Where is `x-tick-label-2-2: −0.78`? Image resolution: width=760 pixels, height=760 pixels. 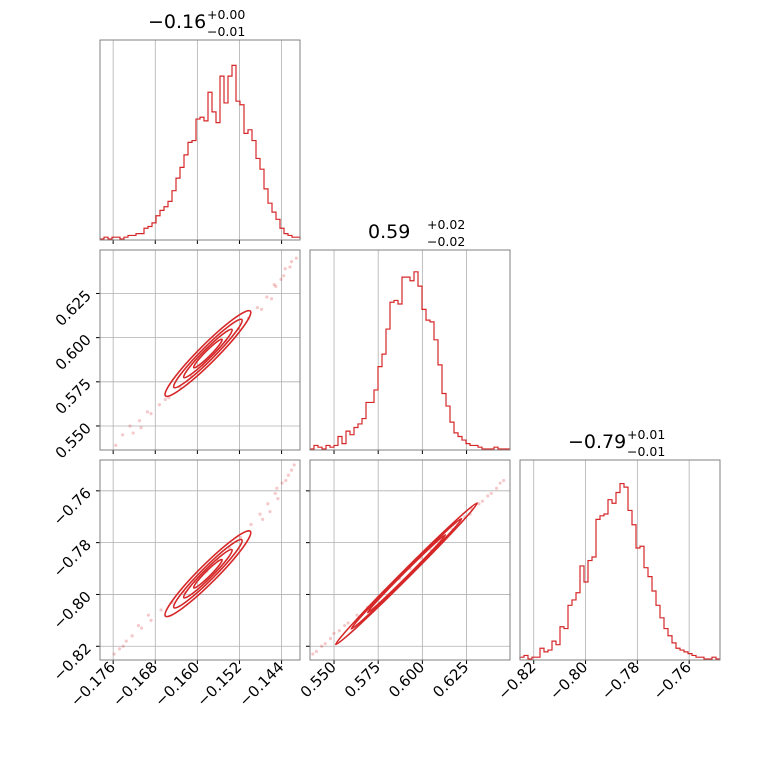 x-tick-label-2-2: −0.78 is located at coordinates (620, 680).